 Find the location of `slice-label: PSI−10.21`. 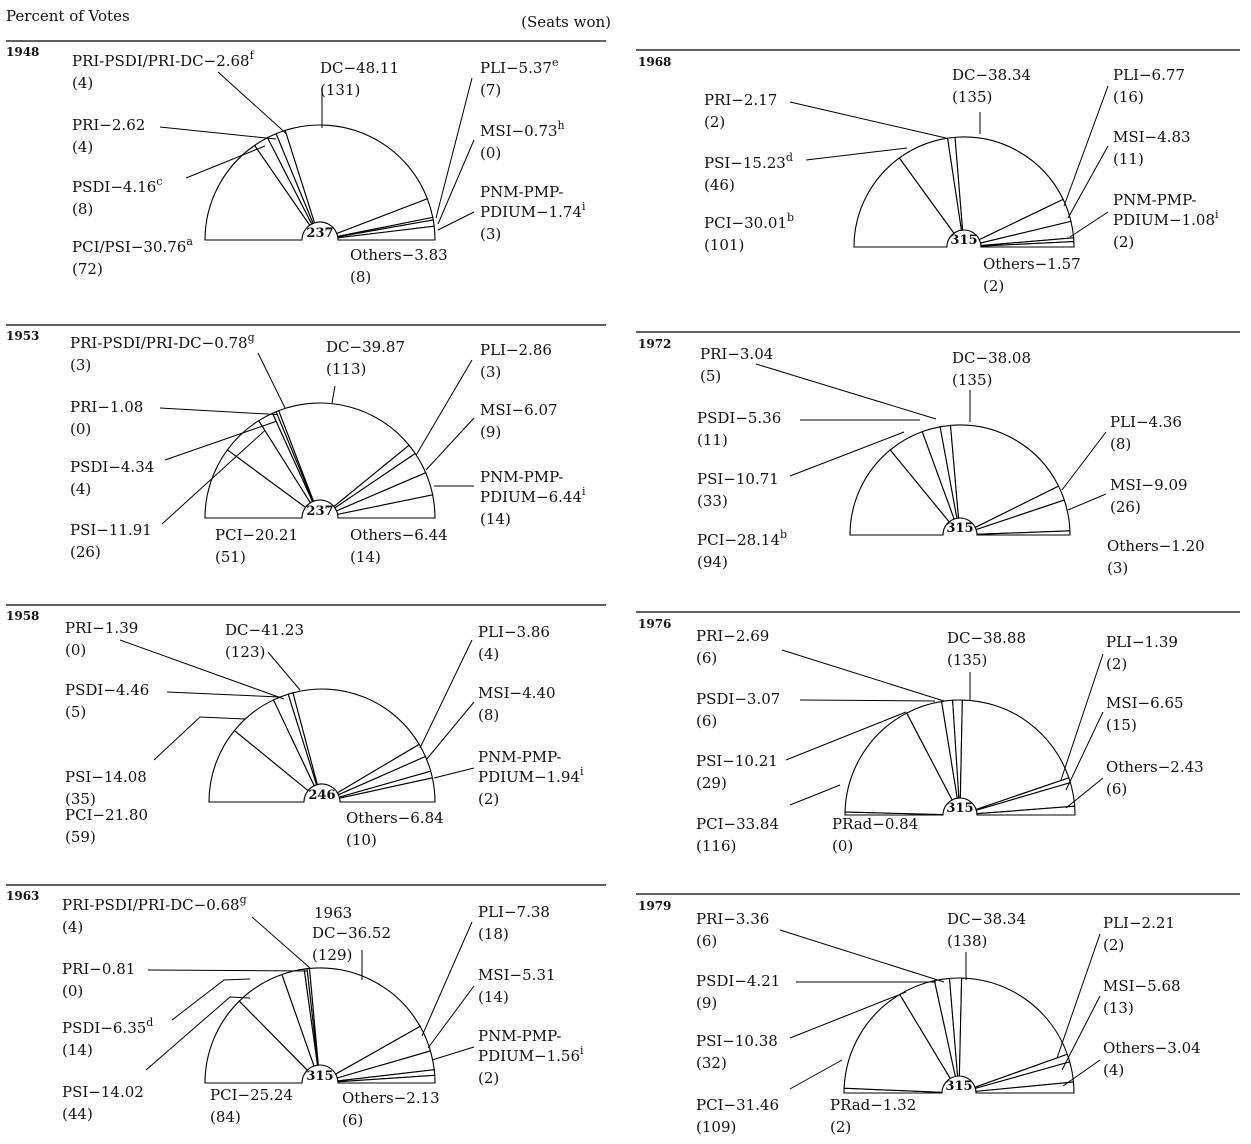

slice-label: PSI−10.21 is located at coordinates (737, 761).